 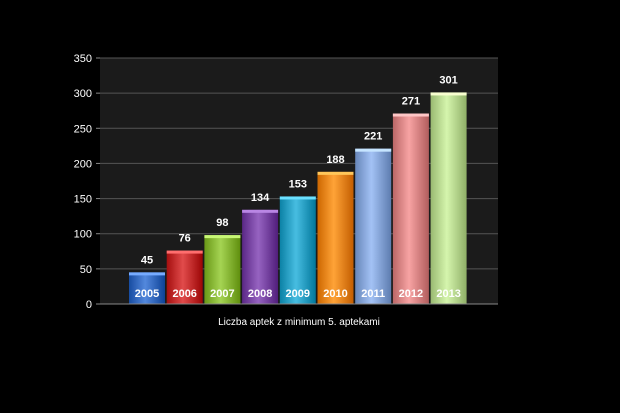 What do you see at coordinates (260, 198) in the screenshot?
I see `value-label-2008: 134` at bounding box center [260, 198].